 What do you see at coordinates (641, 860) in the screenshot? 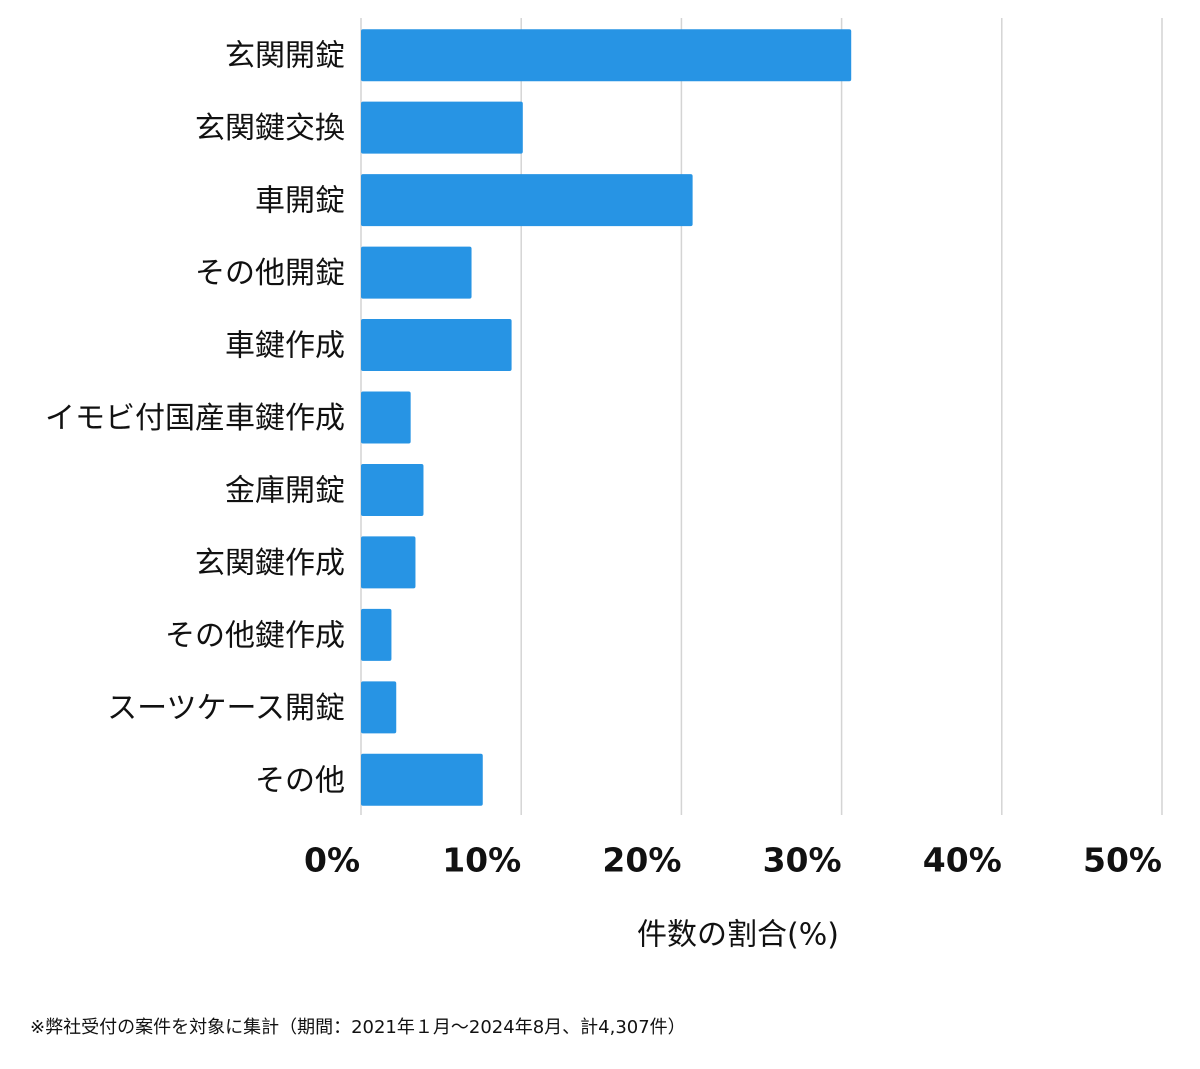
I see `x-tick-label: 20%` at bounding box center [641, 860].